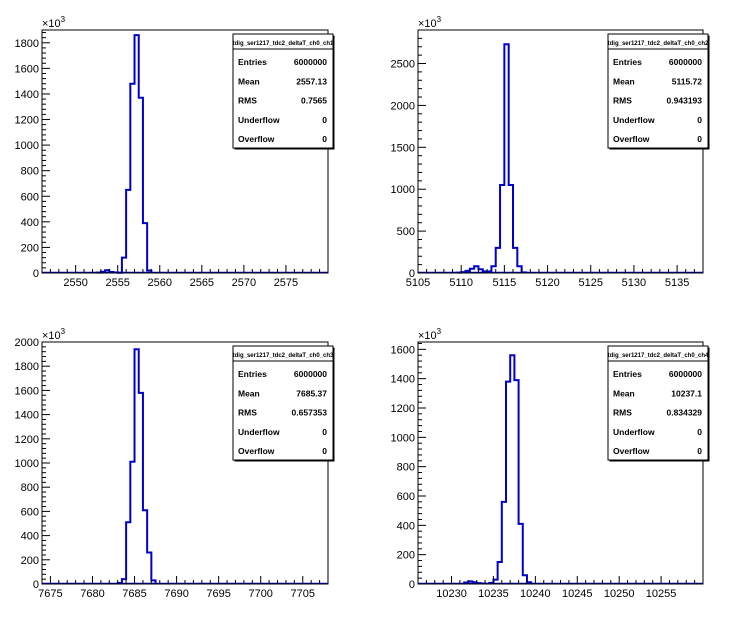  I want to click on y-tick-label: 1200, so click(27, 121).